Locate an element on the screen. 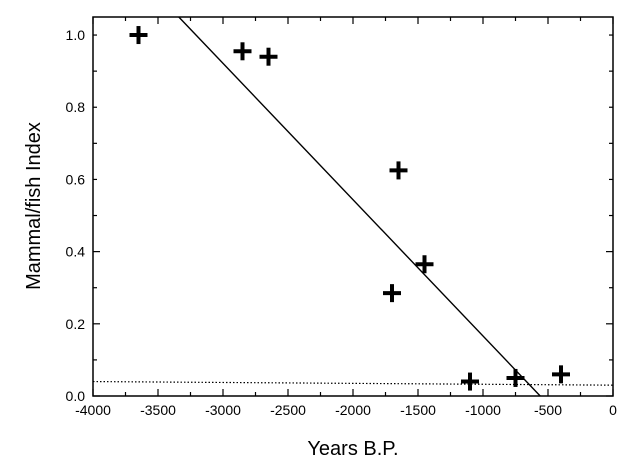 The height and width of the screenshot is (466, 625). x-tick-label: -500 is located at coordinates (548, 410).